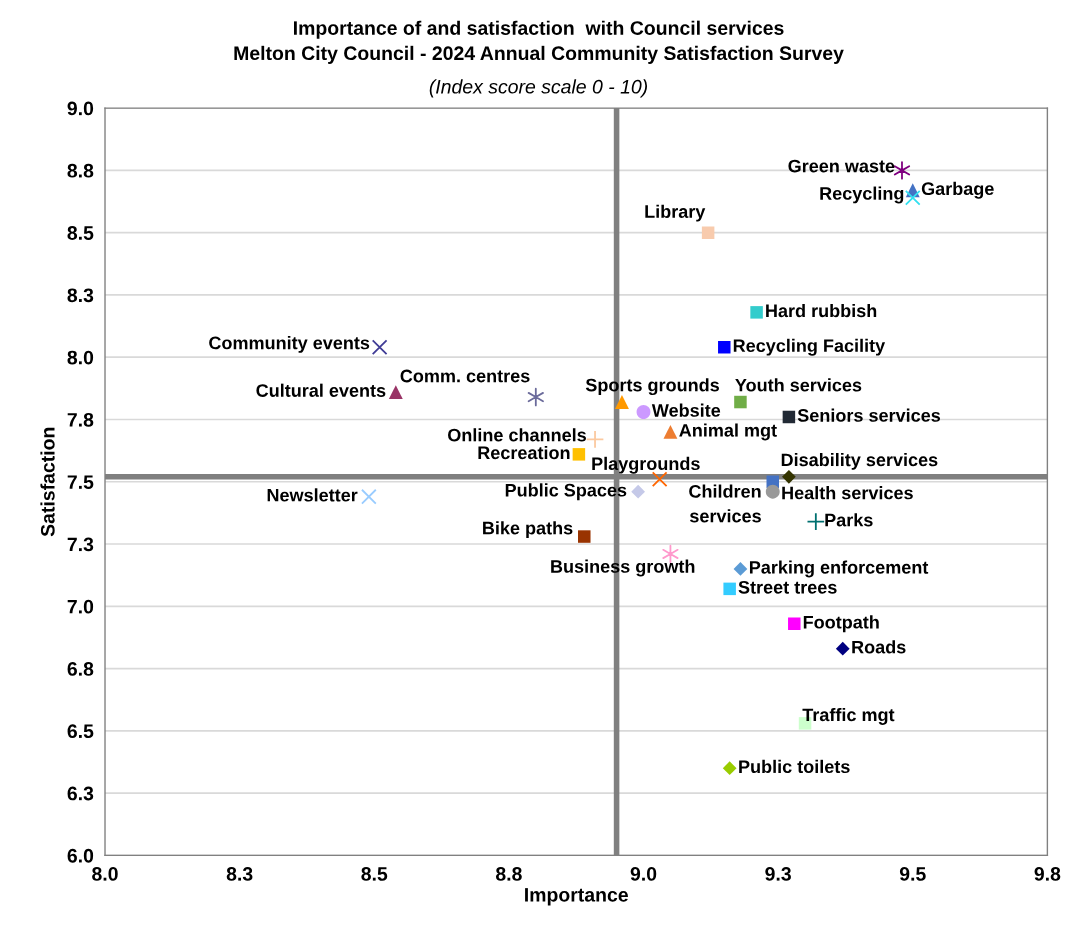 This screenshot has height=940, width=1077. Describe the element at coordinates (652, 387) in the screenshot. I see `series-label: Sports grounds` at that location.